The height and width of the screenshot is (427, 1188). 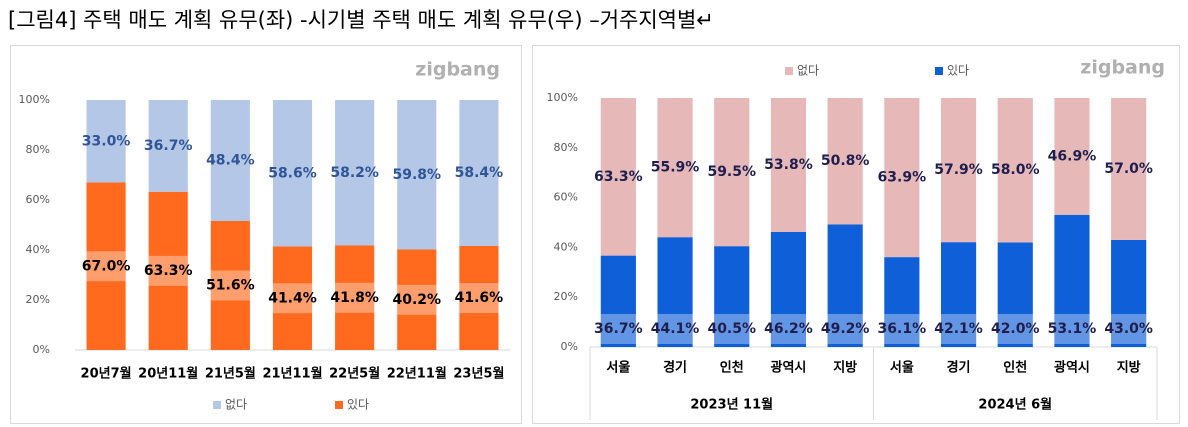 I want to click on x-tick-label: 20년11월, so click(x=168, y=374).